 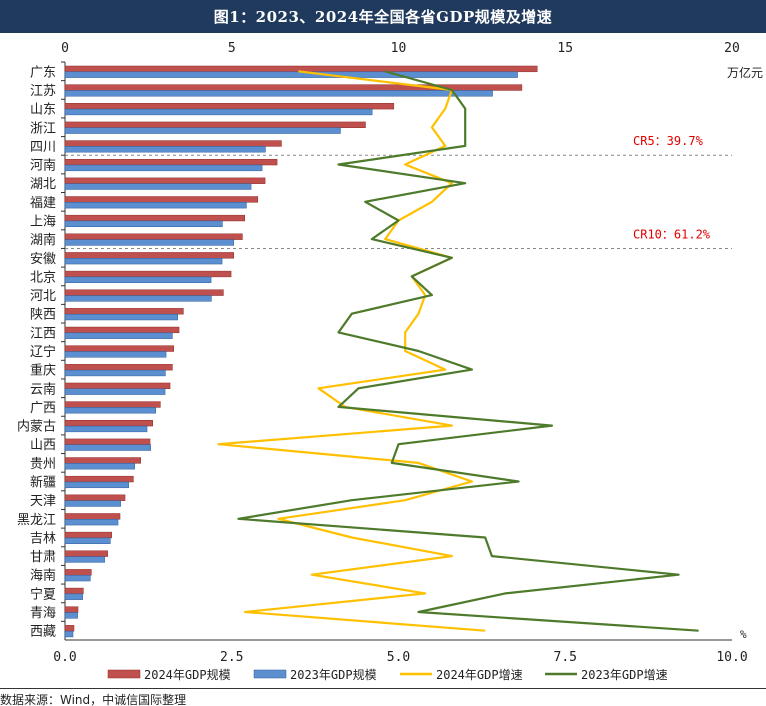 I want to click on category-label: 湖南, so click(x=43, y=240).